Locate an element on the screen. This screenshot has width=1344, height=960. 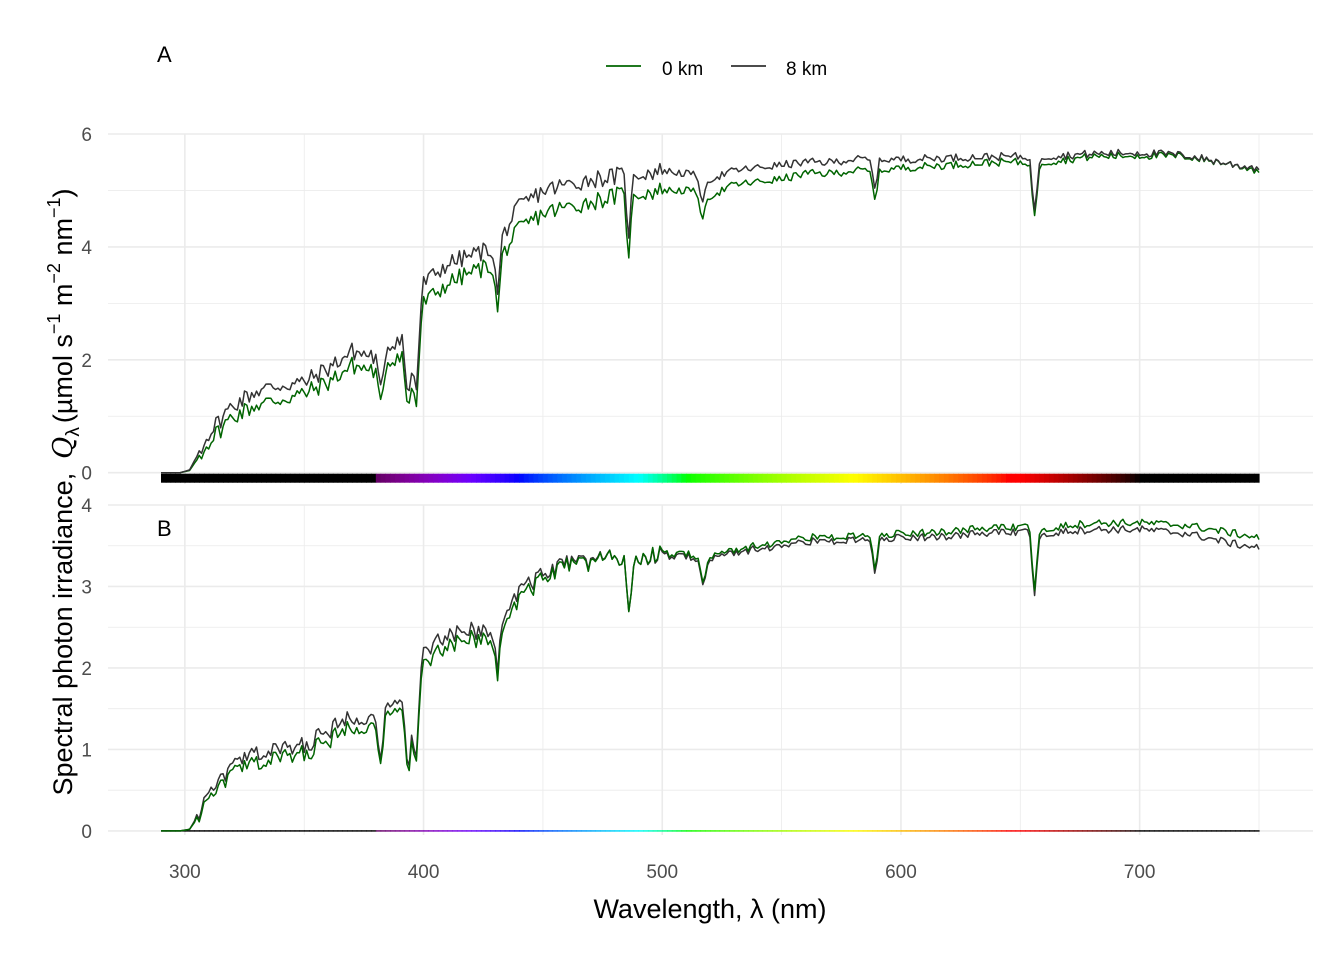
y-axis-exp-2: −2 is located at coordinates (54, 273).